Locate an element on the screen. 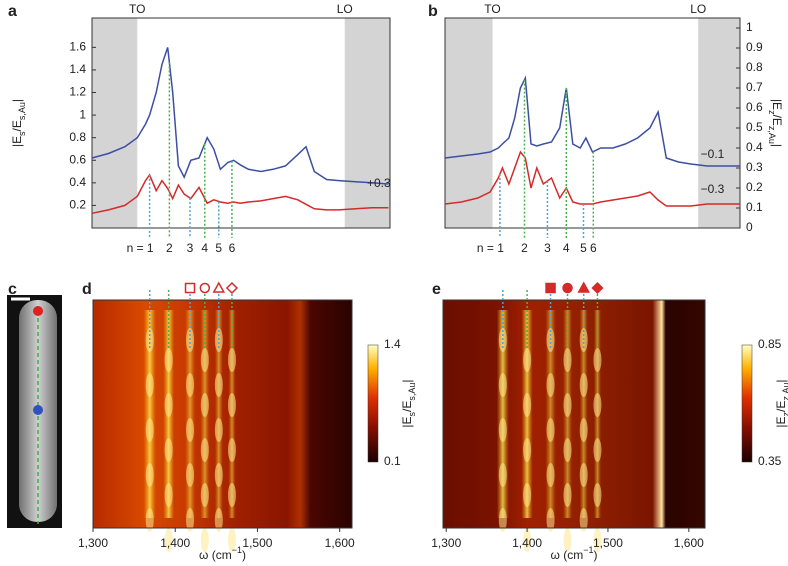 The width and height of the screenshot is (788, 566). y-tick-label: 1 is located at coordinates (82, 114).